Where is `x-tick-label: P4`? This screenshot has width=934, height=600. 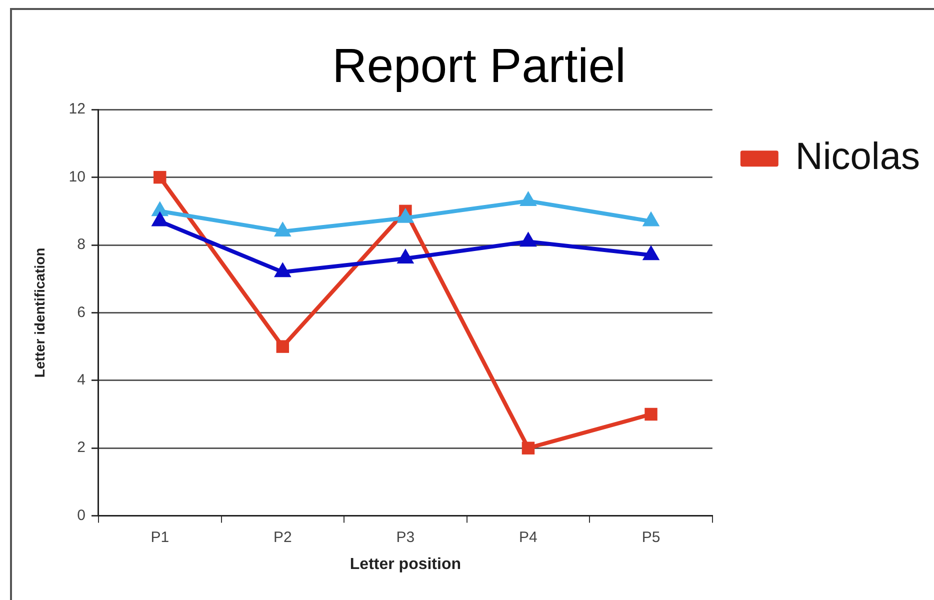 x-tick-label: P4 is located at coordinates (528, 537).